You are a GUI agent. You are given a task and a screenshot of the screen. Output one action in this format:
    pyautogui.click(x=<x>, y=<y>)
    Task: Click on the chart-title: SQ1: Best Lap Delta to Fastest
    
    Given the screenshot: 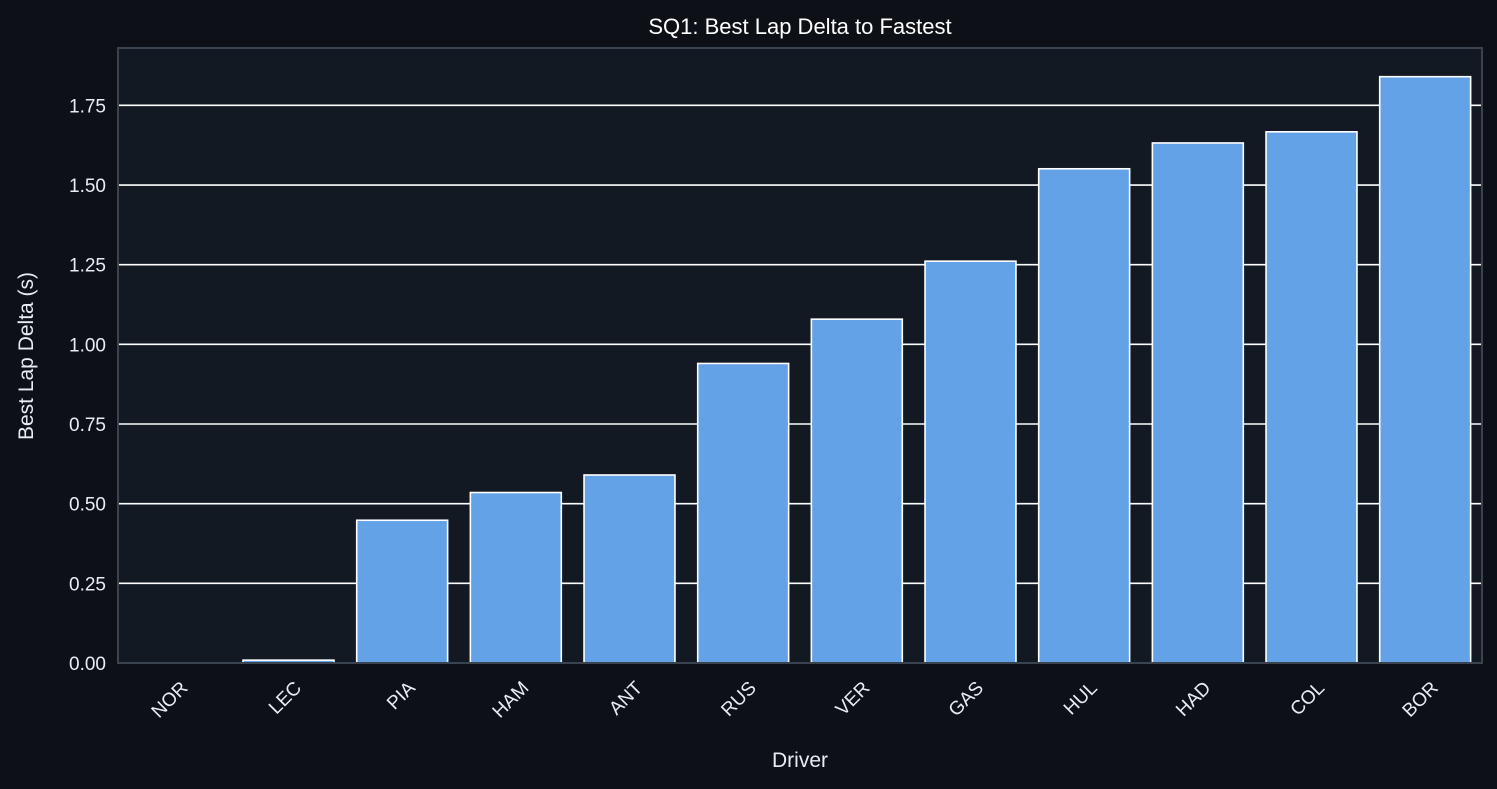 What is the action you would take?
    pyautogui.click(x=799, y=26)
    